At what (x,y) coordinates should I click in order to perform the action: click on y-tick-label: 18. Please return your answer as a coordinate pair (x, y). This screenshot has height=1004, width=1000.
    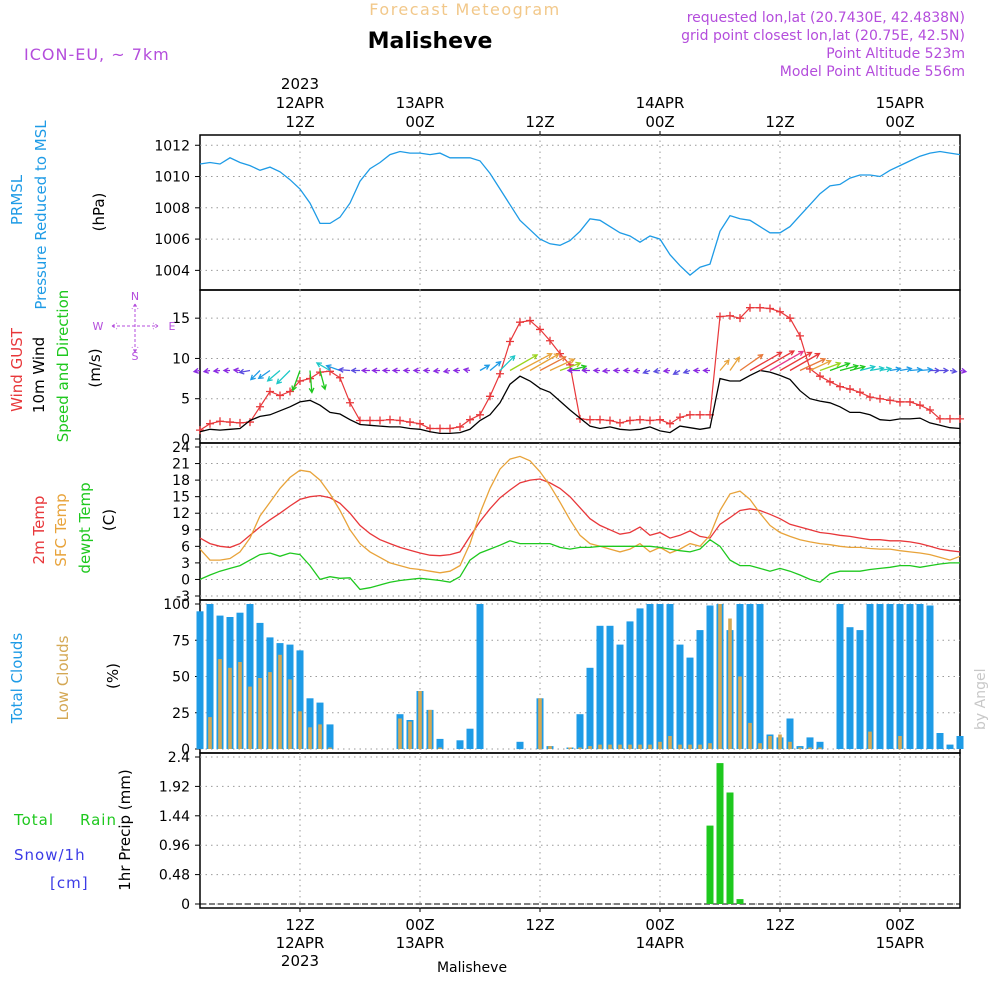
    Looking at the image, I should click on (181, 481).